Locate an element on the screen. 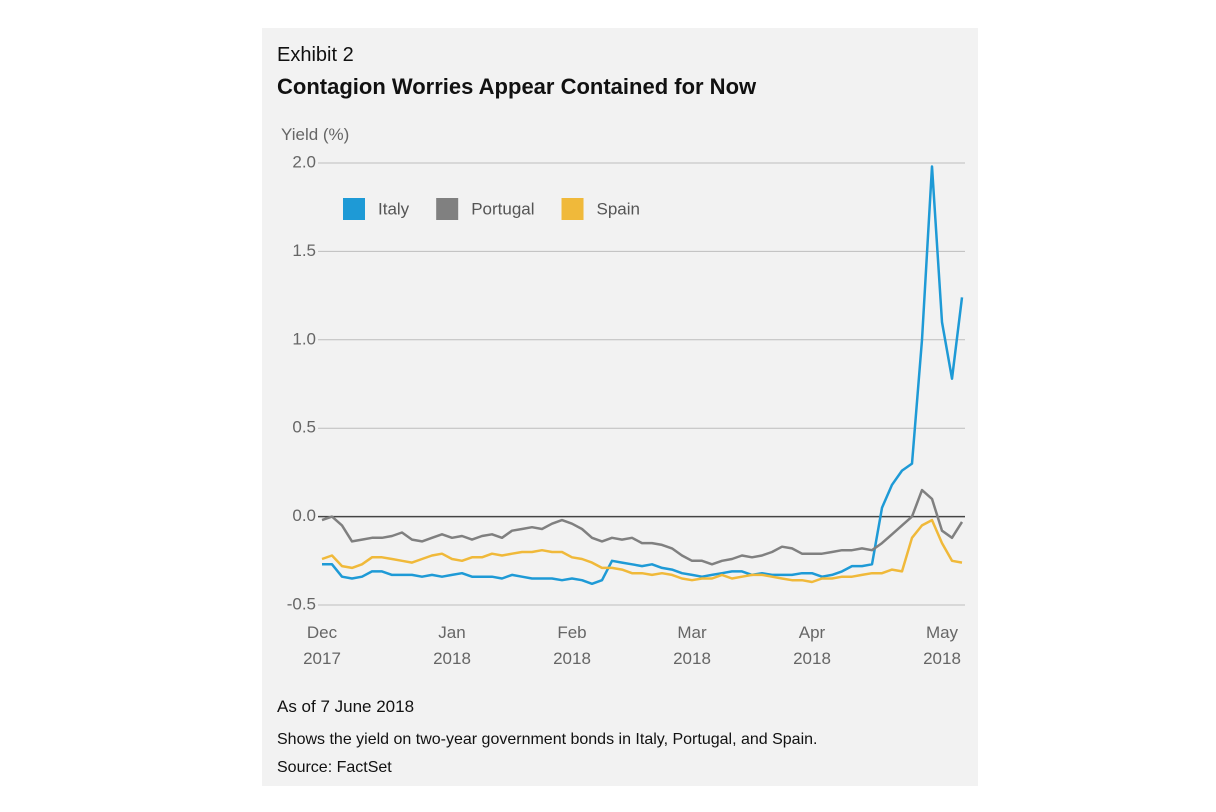 The image size is (1216, 812). y-tick-label: 1.5 is located at coordinates (304, 250).